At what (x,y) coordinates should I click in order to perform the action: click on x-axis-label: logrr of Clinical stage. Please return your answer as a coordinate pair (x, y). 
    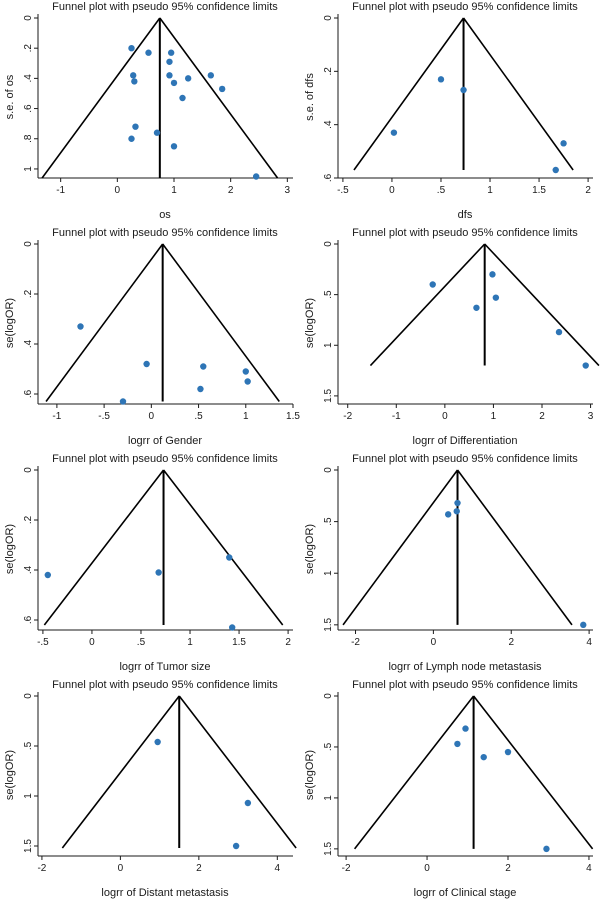
    Looking at the image, I should click on (465, 893).